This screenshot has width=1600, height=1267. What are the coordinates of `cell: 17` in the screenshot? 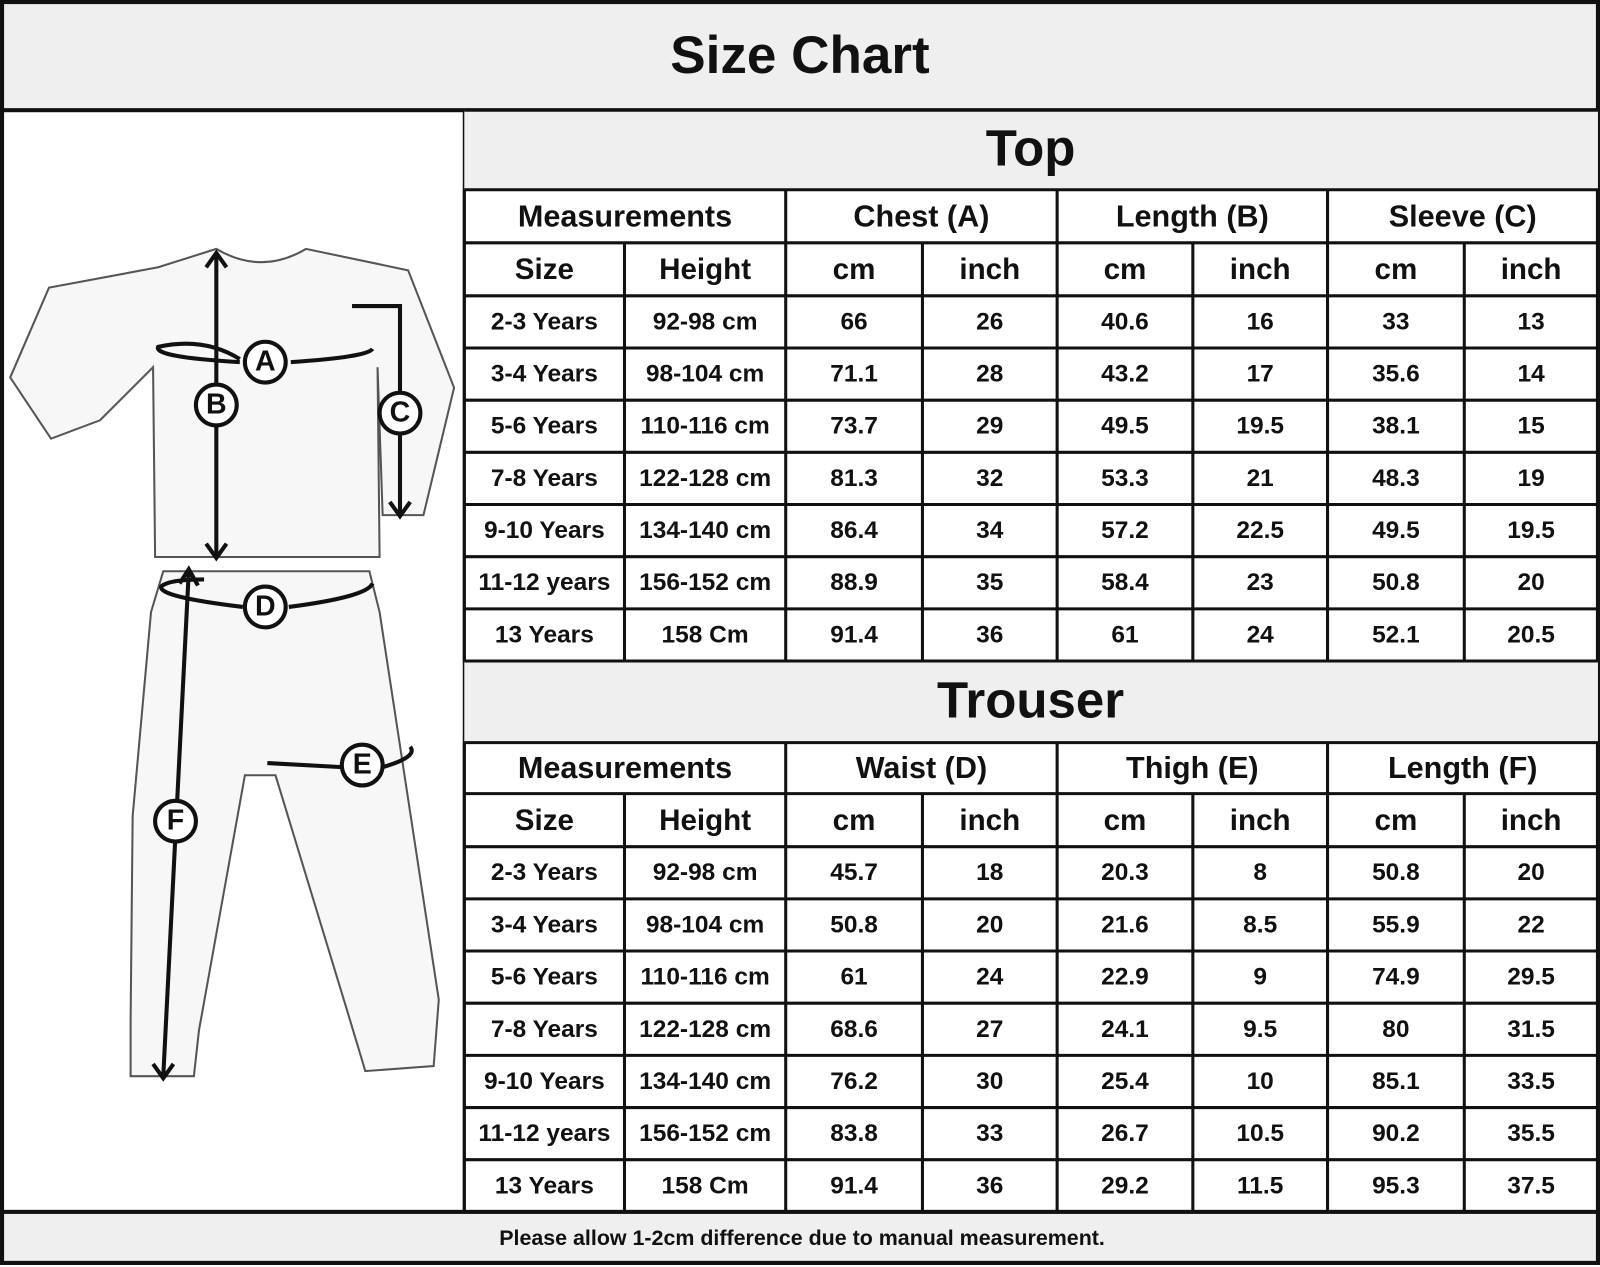 It's located at (1260, 374).